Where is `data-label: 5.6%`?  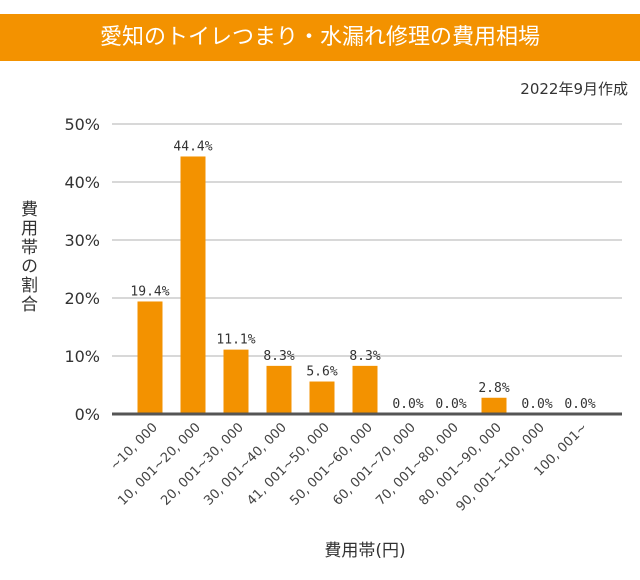
data-label: 5.6% is located at coordinates (321, 372).